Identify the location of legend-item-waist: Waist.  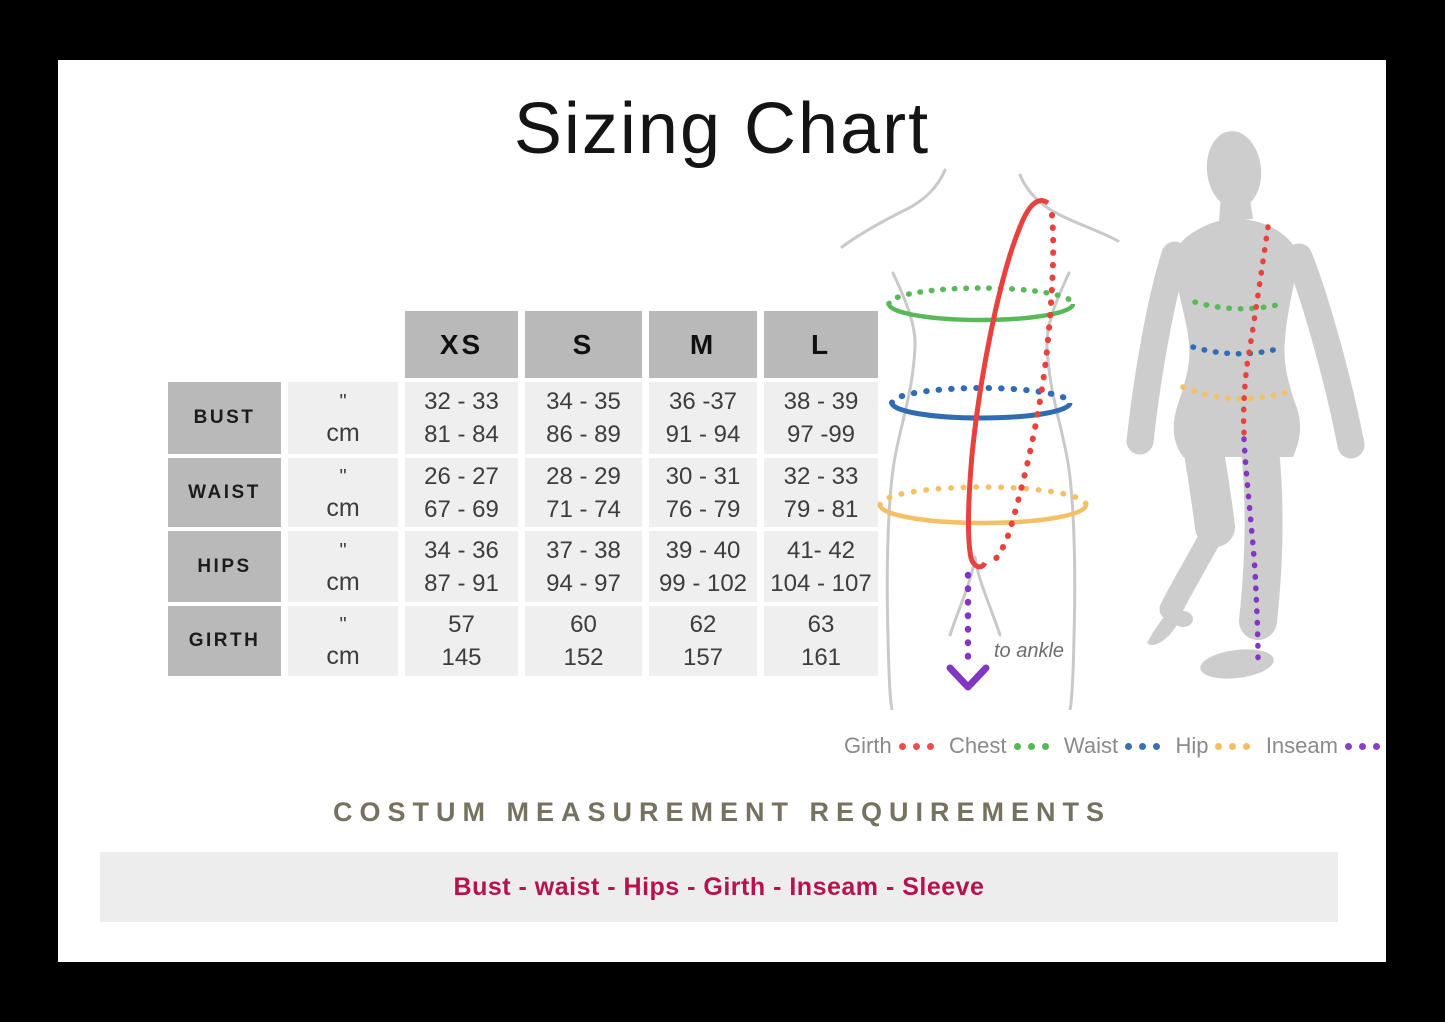
(1112, 746).